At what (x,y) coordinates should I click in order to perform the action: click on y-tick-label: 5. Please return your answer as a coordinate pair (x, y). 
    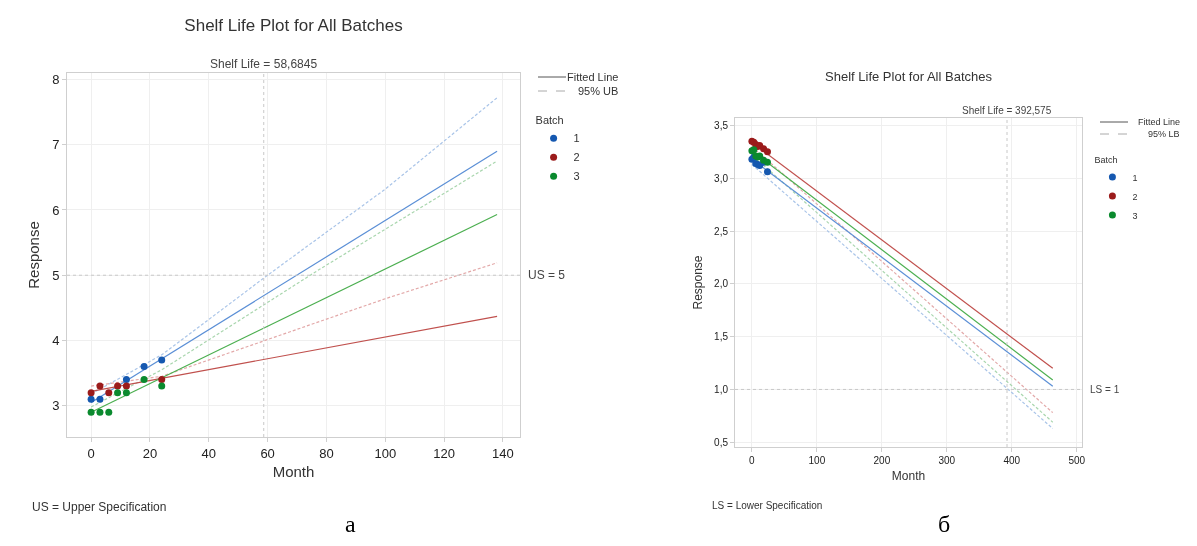
    Looking at the image, I should click on (56, 275).